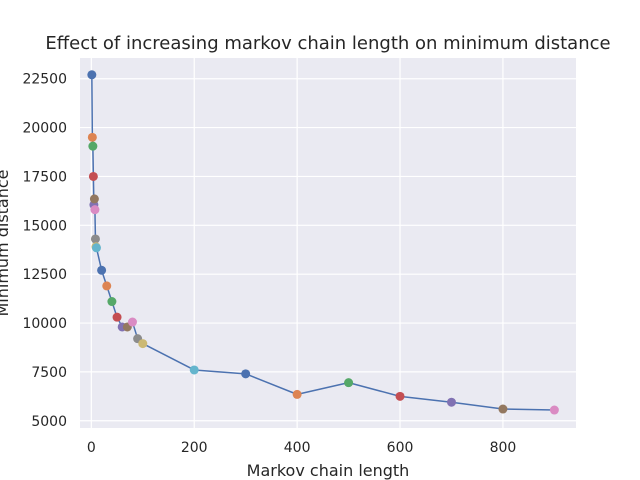 The width and height of the screenshot is (640, 480). Describe the element at coordinates (44, 324) in the screenshot. I see `y-tick-label: 10000` at that location.